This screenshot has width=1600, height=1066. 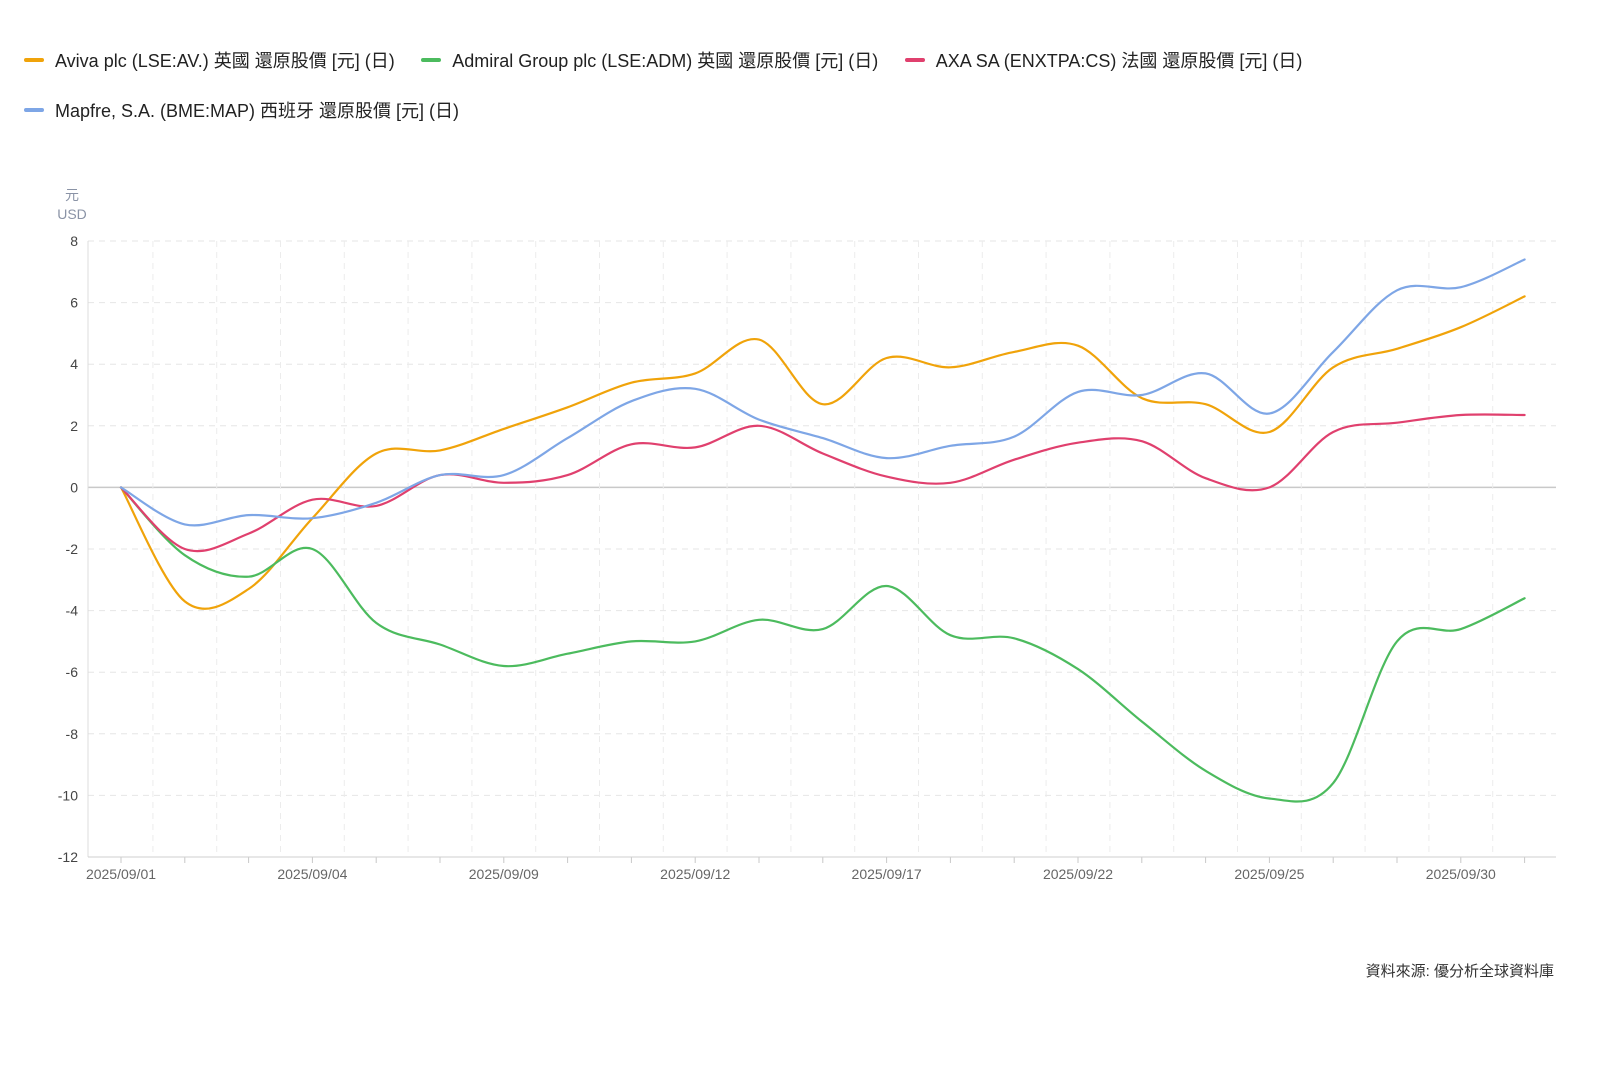 What do you see at coordinates (225, 61) in the screenshot?
I see `legend-label: Aviva plc (LSE:AV.) 英國 還原股價 [元] (日)` at bounding box center [225, 61].